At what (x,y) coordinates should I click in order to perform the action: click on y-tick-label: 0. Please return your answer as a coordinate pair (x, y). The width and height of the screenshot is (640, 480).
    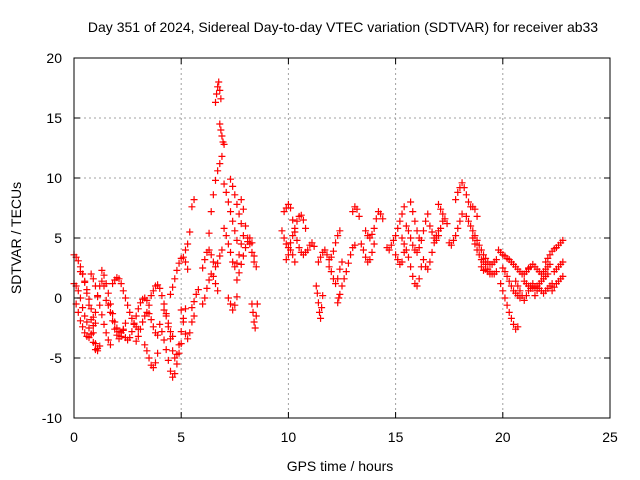
    Looking at the image, I should click on (58, 298).